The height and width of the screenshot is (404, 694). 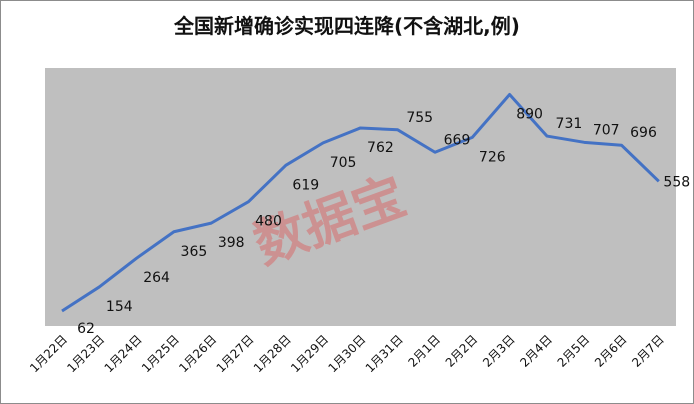 I want to click on data-label: 731, so click(x=569, y=124).